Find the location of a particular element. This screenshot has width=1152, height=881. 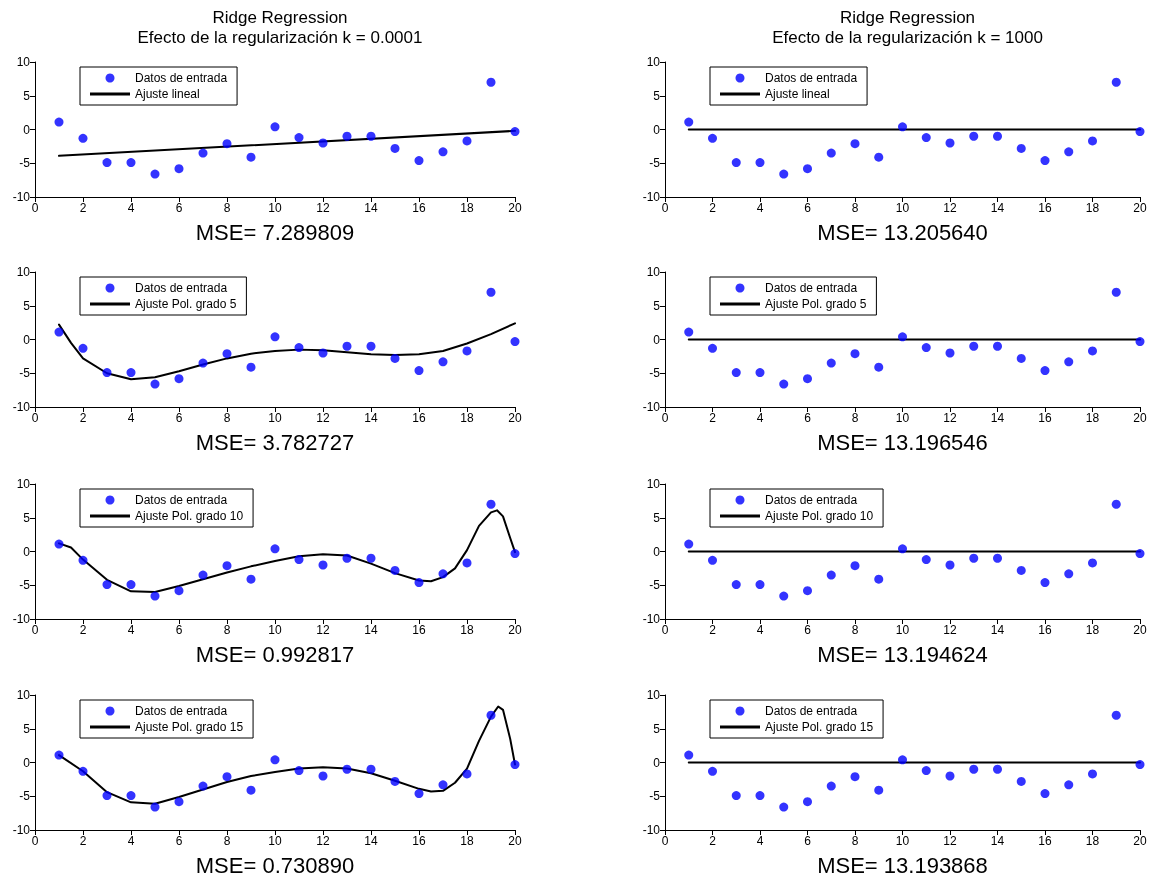

x-axis-title: MSE= 13.196546 is located at coordinates (902, 442).